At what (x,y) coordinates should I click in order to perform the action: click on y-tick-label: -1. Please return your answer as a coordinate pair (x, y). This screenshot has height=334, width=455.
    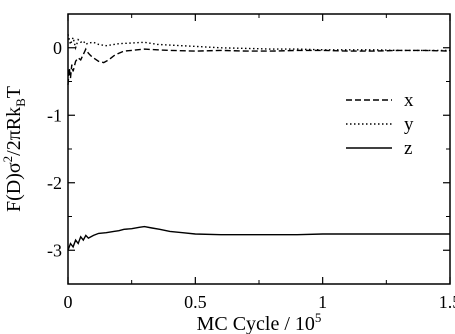
    Looking at the image, I should click on (54, 115).